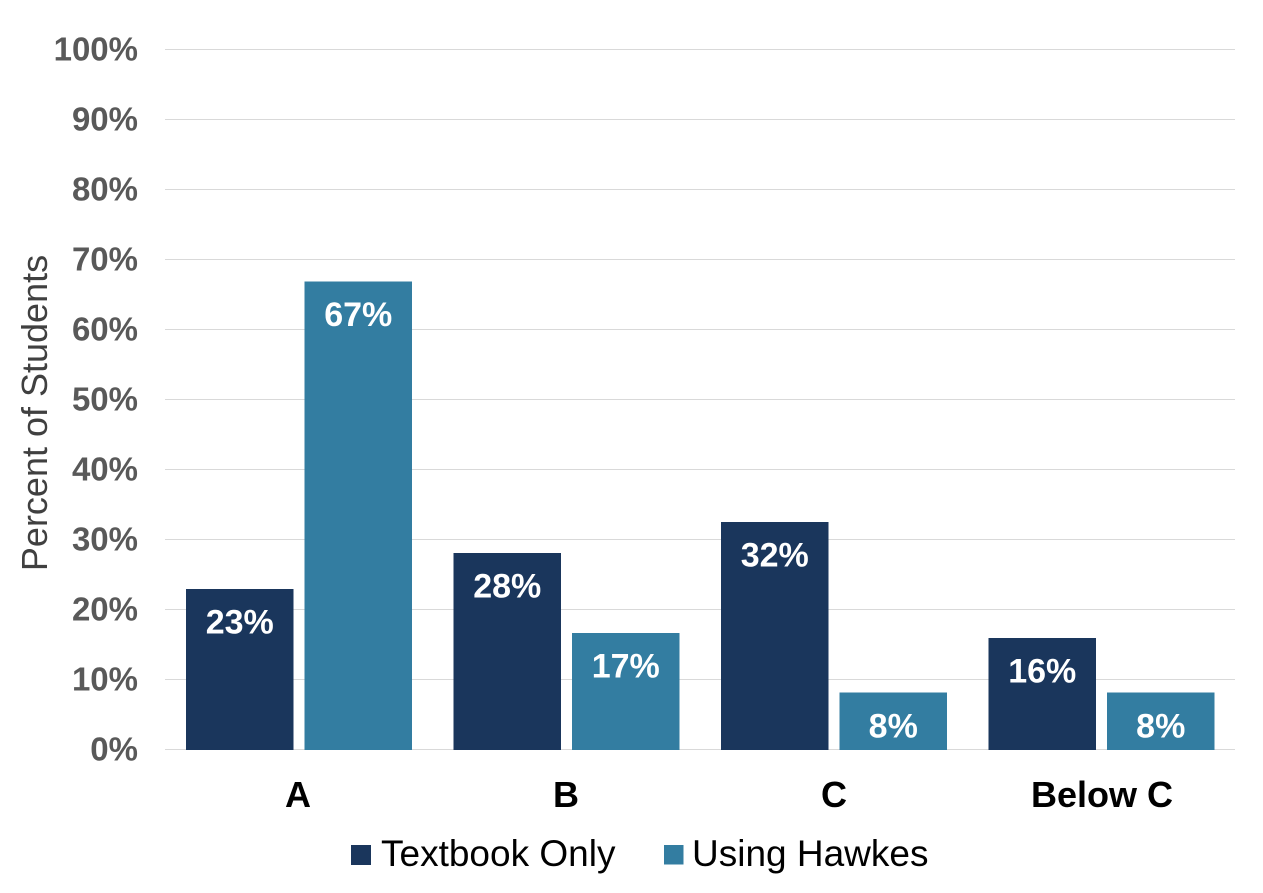 The width and height of the screenshot is (1263, 893). I want to click on svg-text: 70%, so click(105, 259).